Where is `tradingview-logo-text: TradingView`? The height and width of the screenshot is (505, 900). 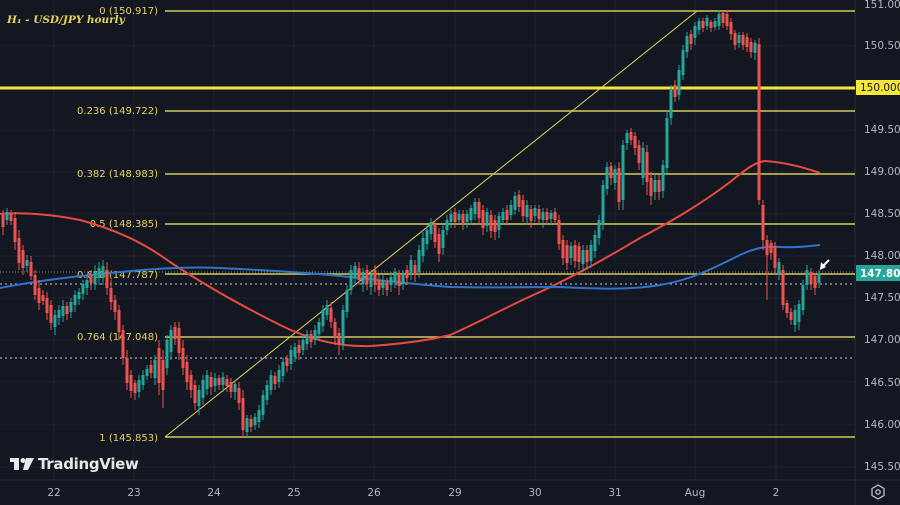 tradingview-logo-text: TradingView is located at coordinates (88, 464).